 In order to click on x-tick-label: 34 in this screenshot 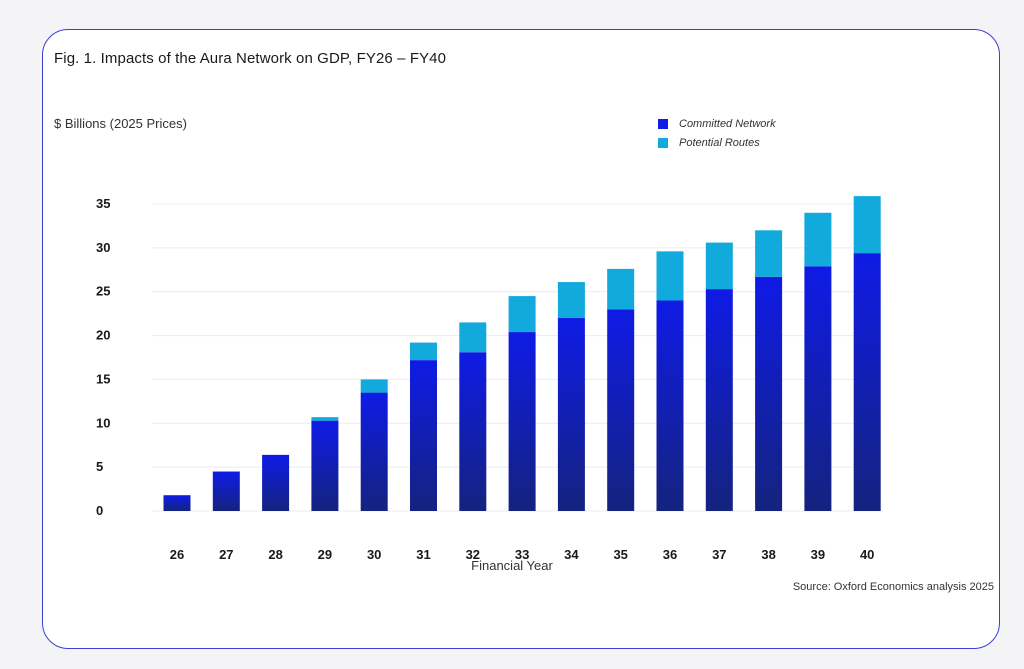, I will do `click(571, 554)`.